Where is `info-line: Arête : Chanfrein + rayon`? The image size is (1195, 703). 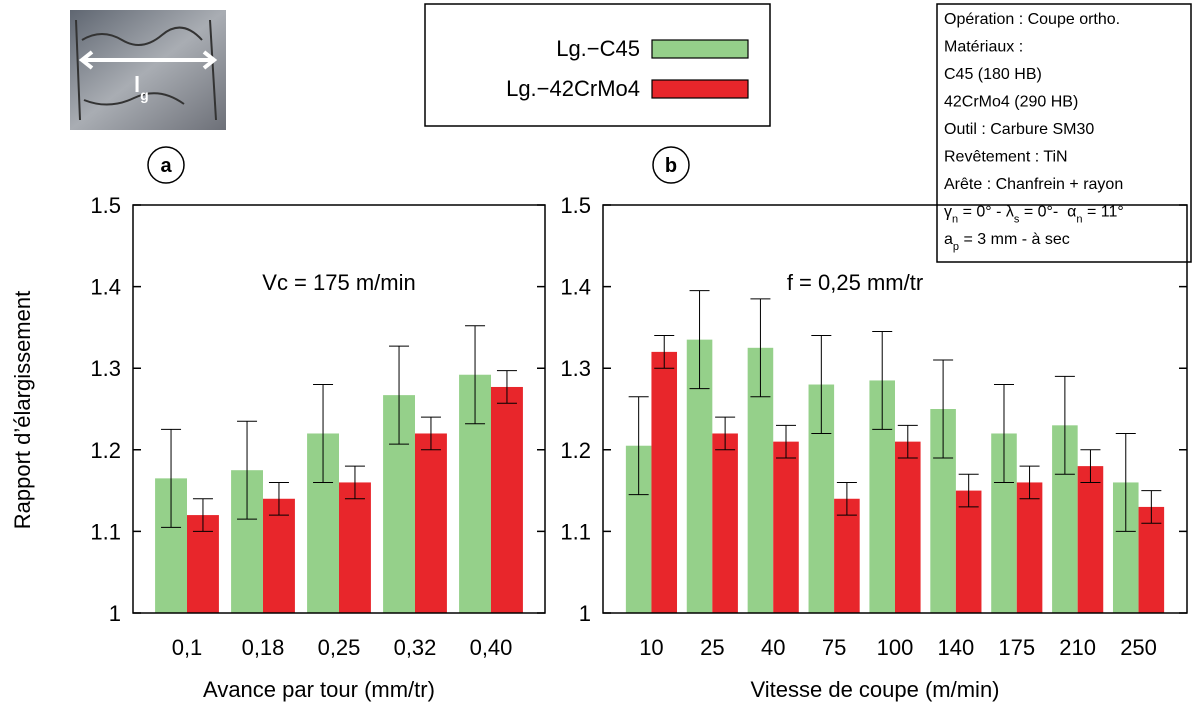
info-line: Arête : Chanfrein + rayon is located at coordinates (1033, 184).